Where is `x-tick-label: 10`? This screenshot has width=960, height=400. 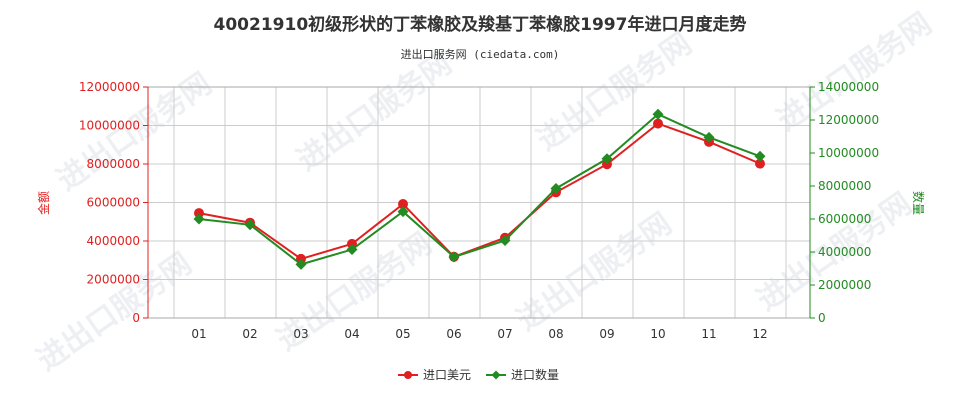 x-tick-label: 10 is located at coordinates (657, 334).